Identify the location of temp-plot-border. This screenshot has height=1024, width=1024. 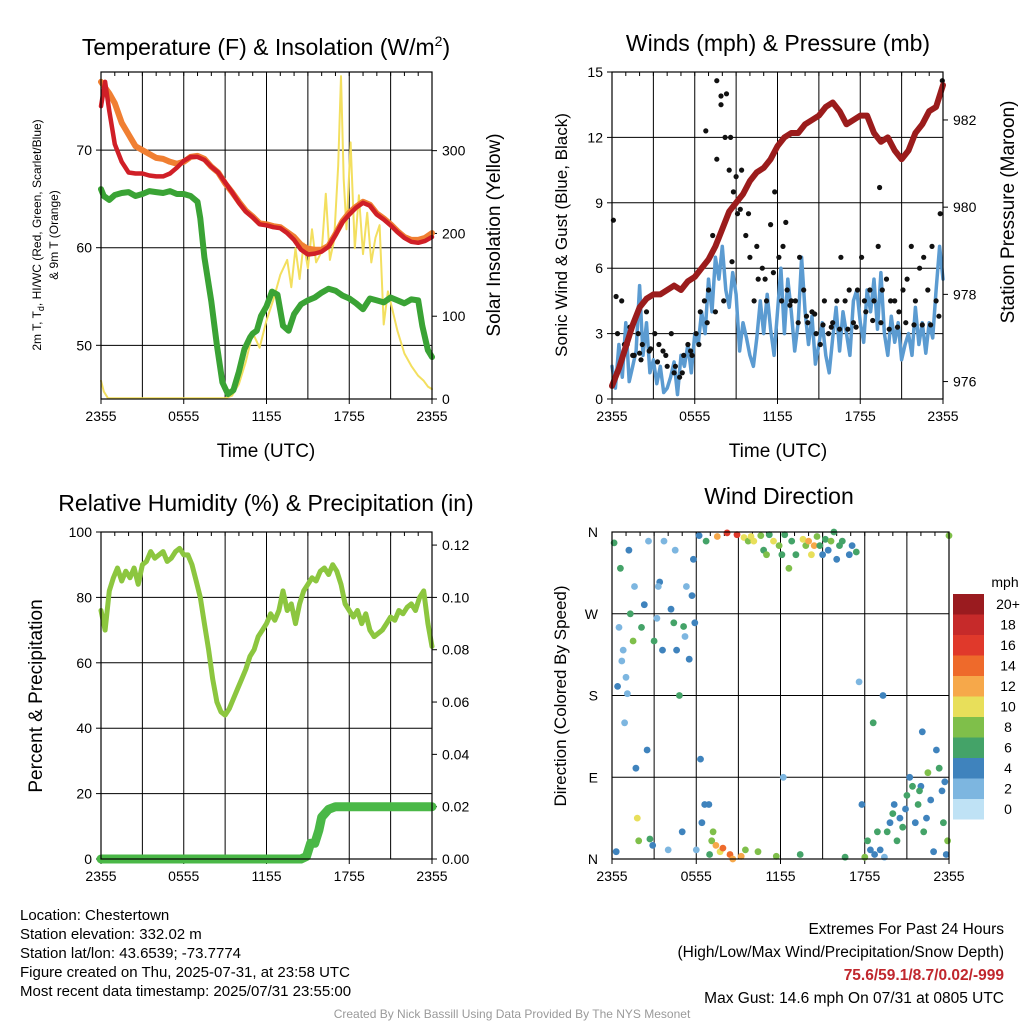
(266, 235).